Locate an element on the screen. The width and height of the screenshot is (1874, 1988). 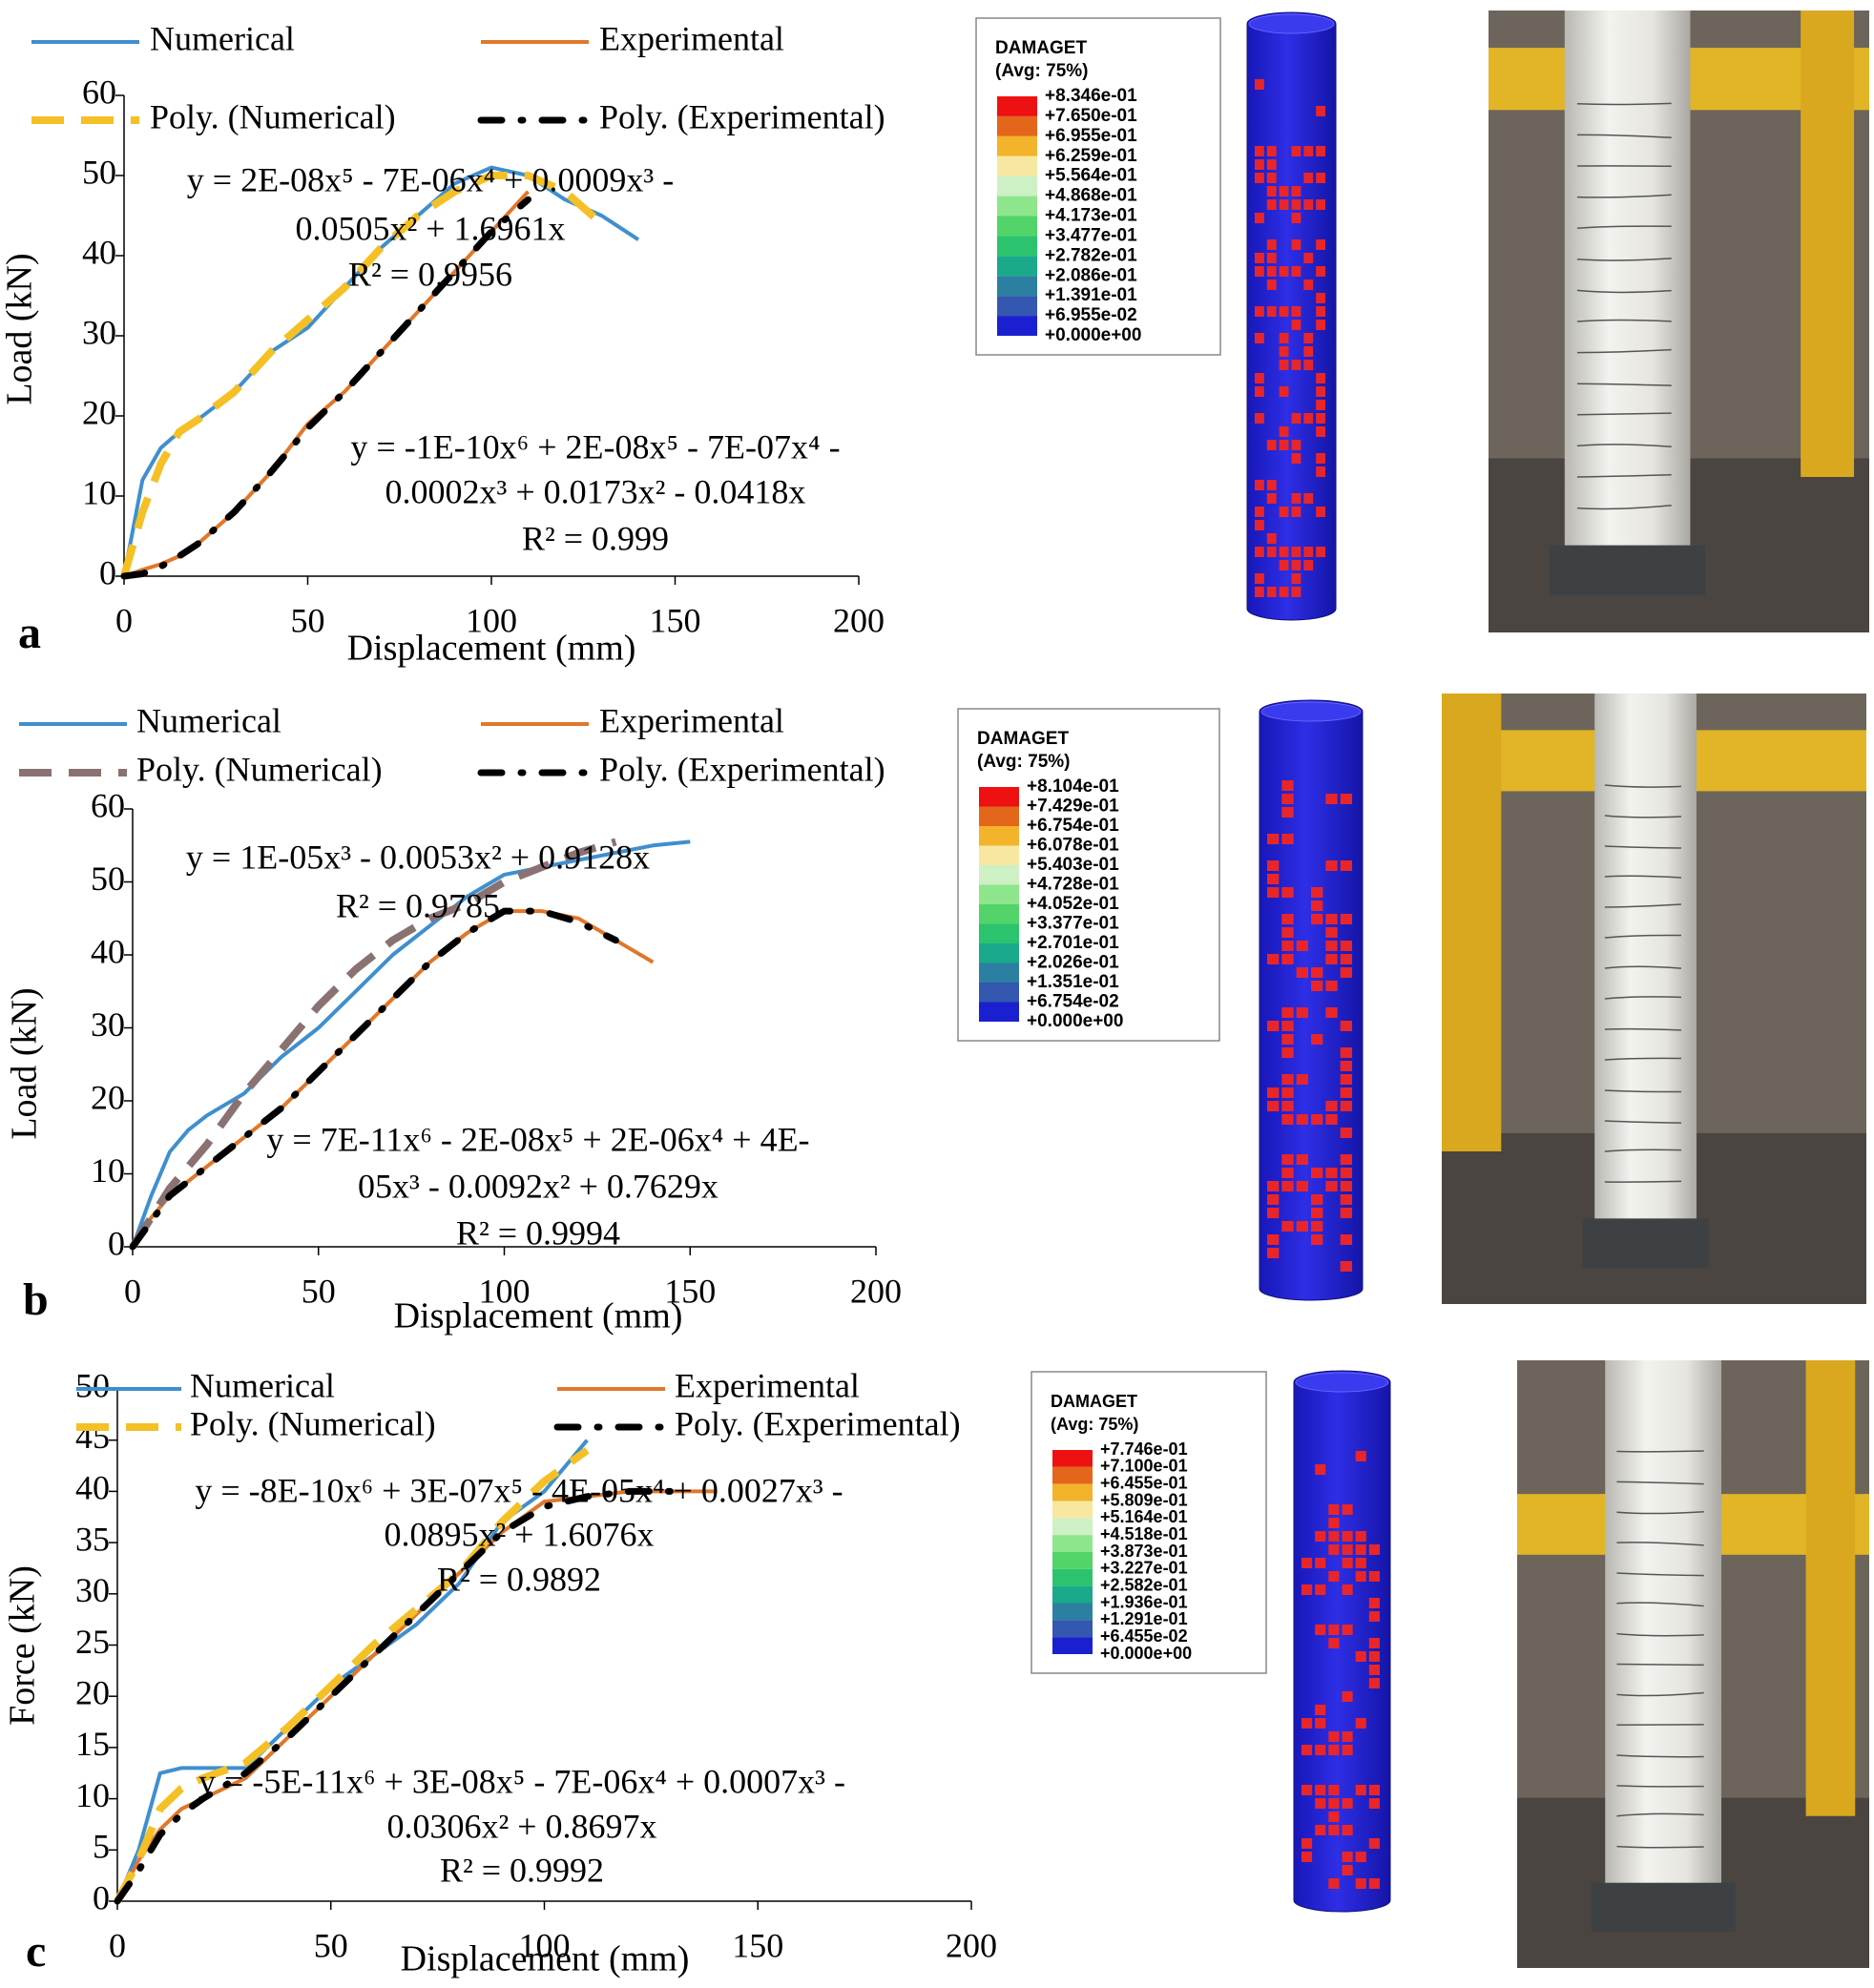
legend-label: Experimental is located at coordinates (767, 1385).